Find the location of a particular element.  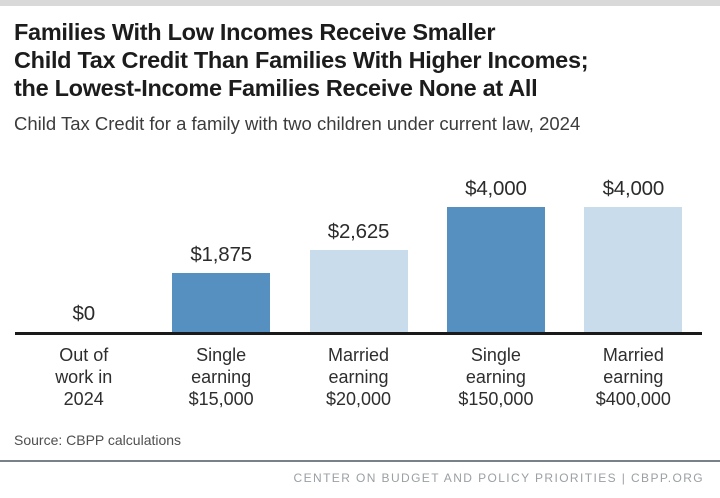

bar-value-label: $0 is located at coordinates (84, 313).